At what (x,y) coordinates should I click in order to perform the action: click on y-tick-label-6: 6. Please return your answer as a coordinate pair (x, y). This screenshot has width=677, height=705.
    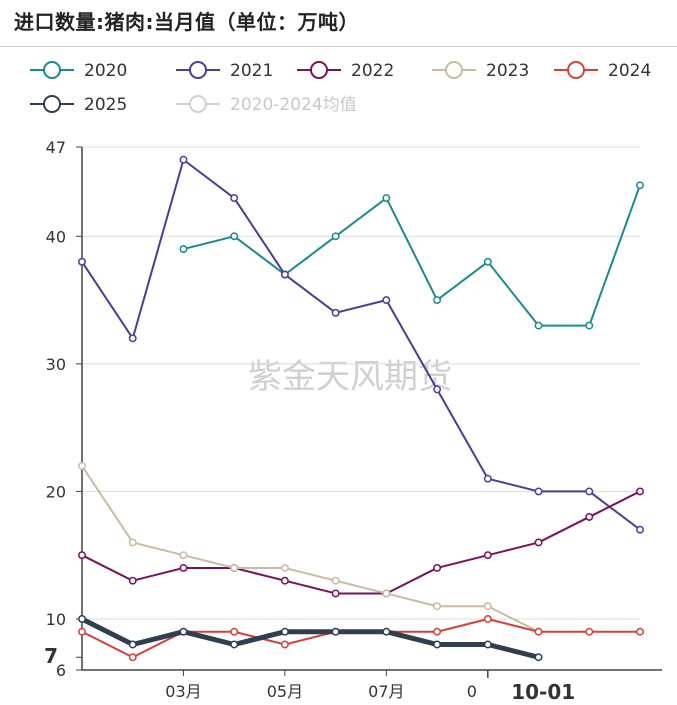
    Looking at the image, I should click on (61, 670).